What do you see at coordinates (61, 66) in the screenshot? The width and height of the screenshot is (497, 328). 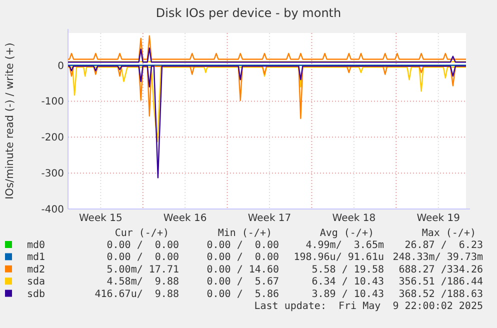 I see `y-tick-label: 0` at bounding box center [61, 66].